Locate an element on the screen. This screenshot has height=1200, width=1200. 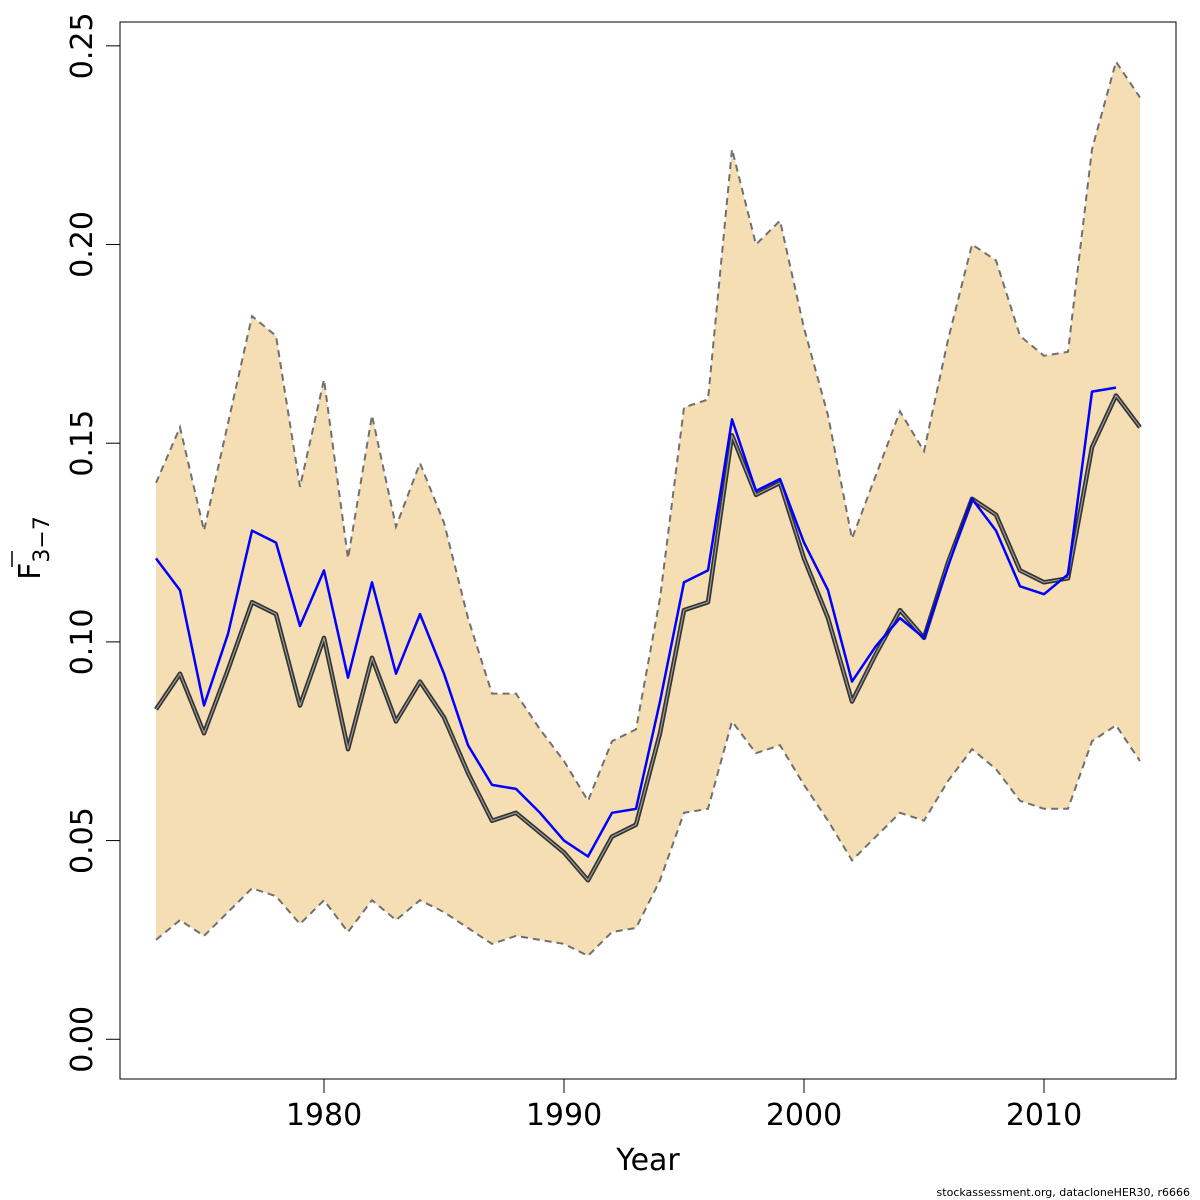
y-axis-title-sub: 3−7 is located at coordinates (42, 539).